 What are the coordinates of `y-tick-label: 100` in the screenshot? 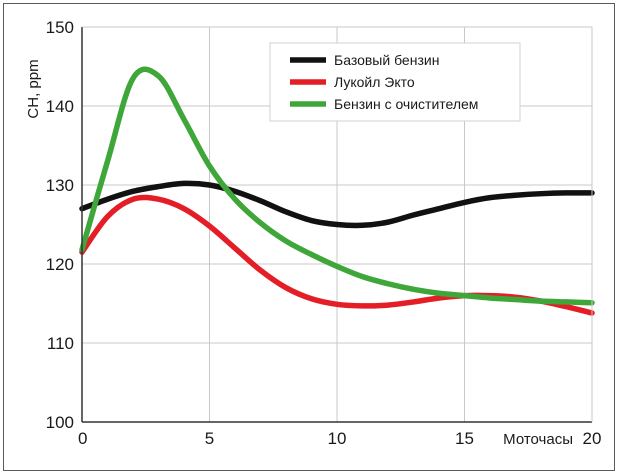 It's located at (60, 422).